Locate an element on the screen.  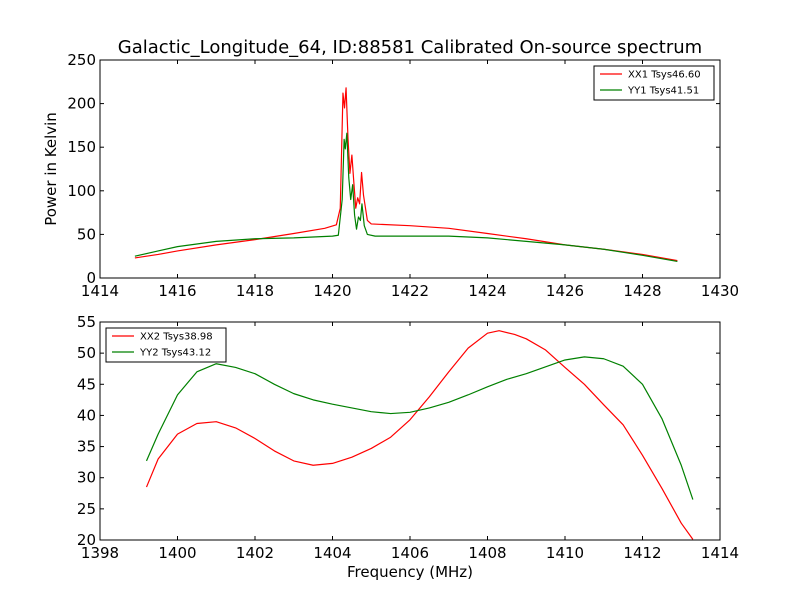
top-y-tick-label: 100 is located at coordinates (81, 191).